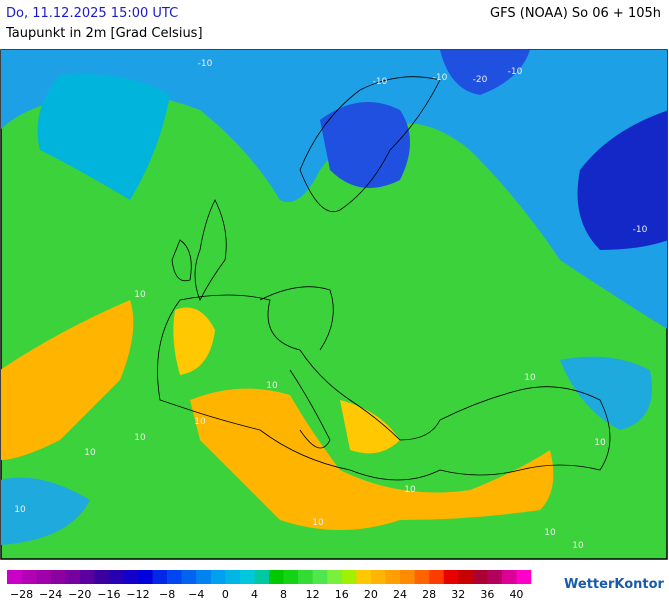 This screenshot has height=600, width=669. Describe the element at coordinates (108, 594) in the screenshot. I see `colorbar-label: −16` at that location.